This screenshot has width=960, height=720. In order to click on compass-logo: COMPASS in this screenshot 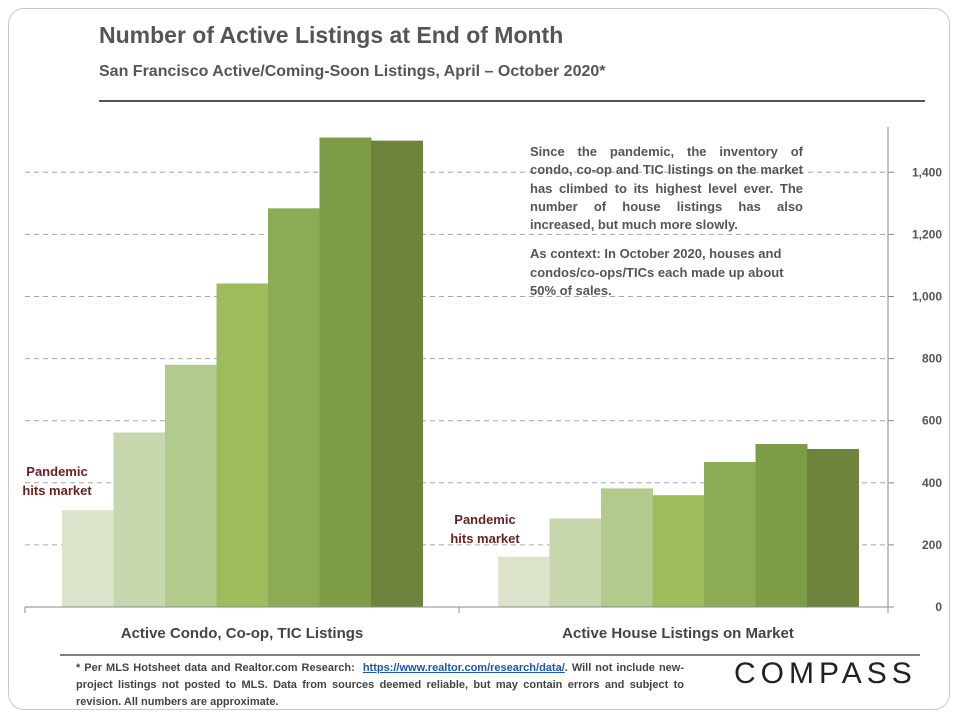, I will do `click(825, 673)`.